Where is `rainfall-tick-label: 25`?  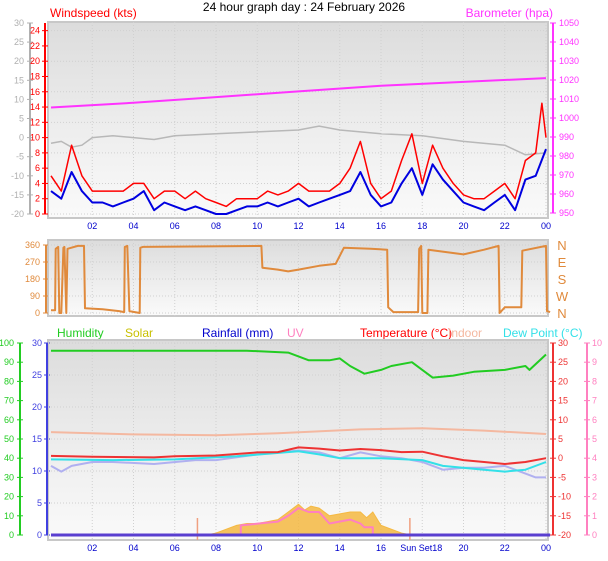
rainfall-tick-label: 25 is located at coordinates (37, 375).